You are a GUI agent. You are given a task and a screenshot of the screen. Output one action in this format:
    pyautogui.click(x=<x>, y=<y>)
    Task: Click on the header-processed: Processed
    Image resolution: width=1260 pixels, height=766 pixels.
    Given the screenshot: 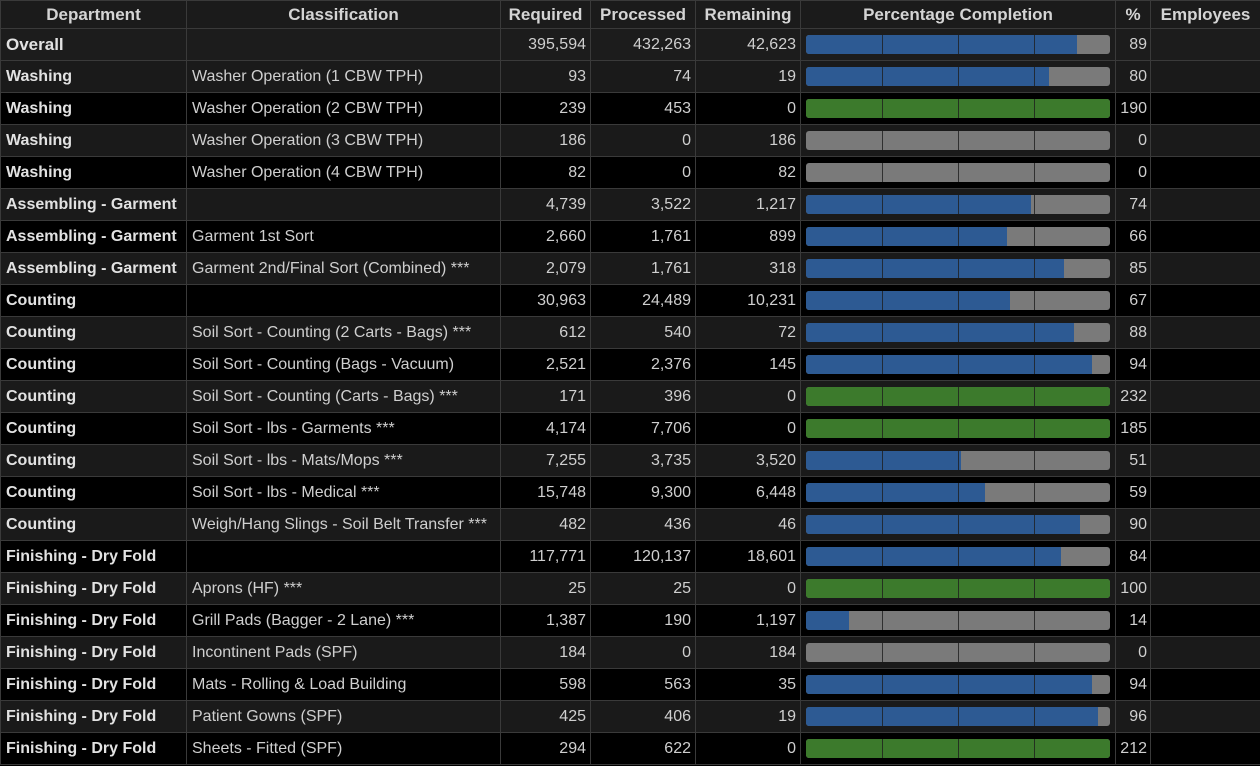 What is the action you would take?
    pyautogui.click(x=643, y=14)
    